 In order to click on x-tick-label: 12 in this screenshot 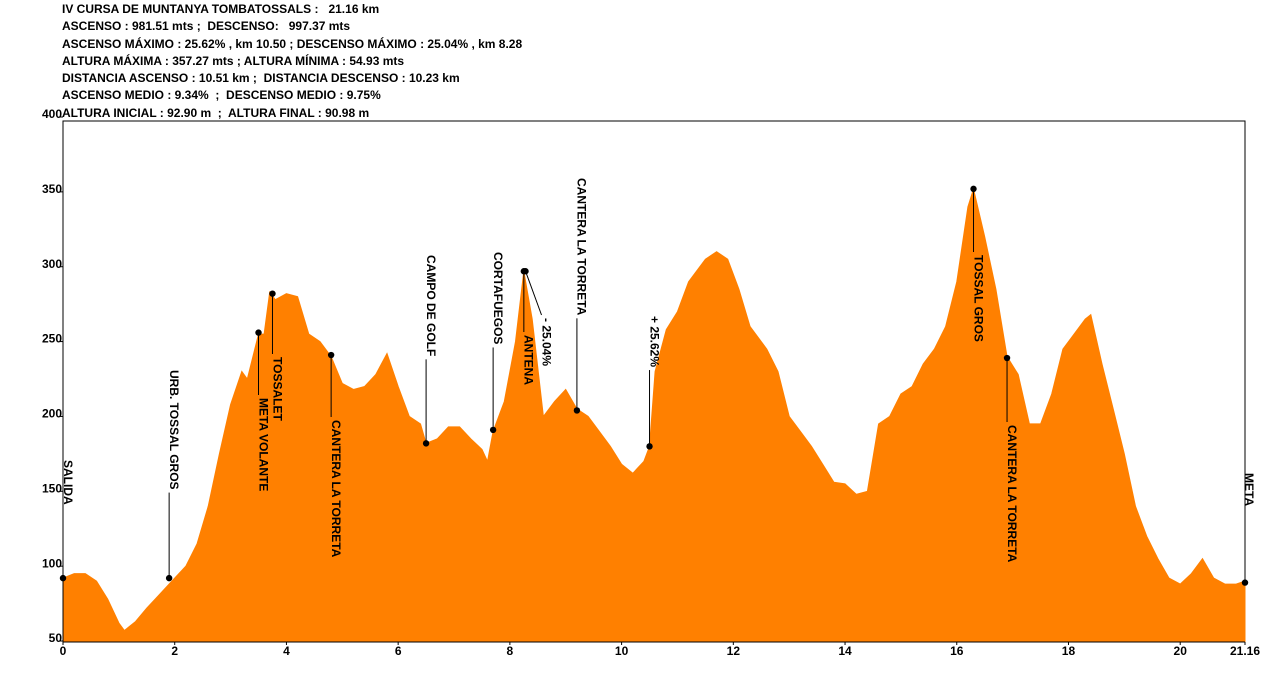, I will do `click(734, 651)`.